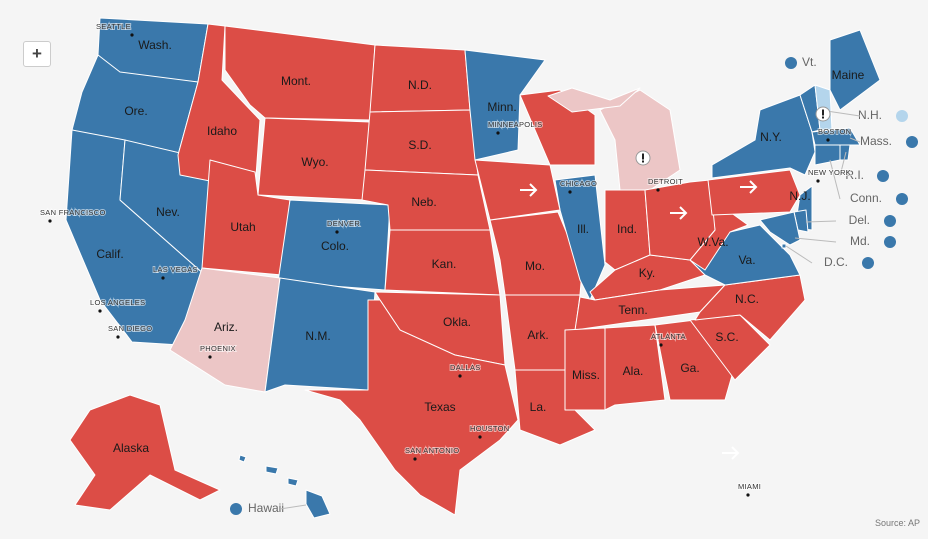  I want to click on callout-label: Mass., so click(876, 141).